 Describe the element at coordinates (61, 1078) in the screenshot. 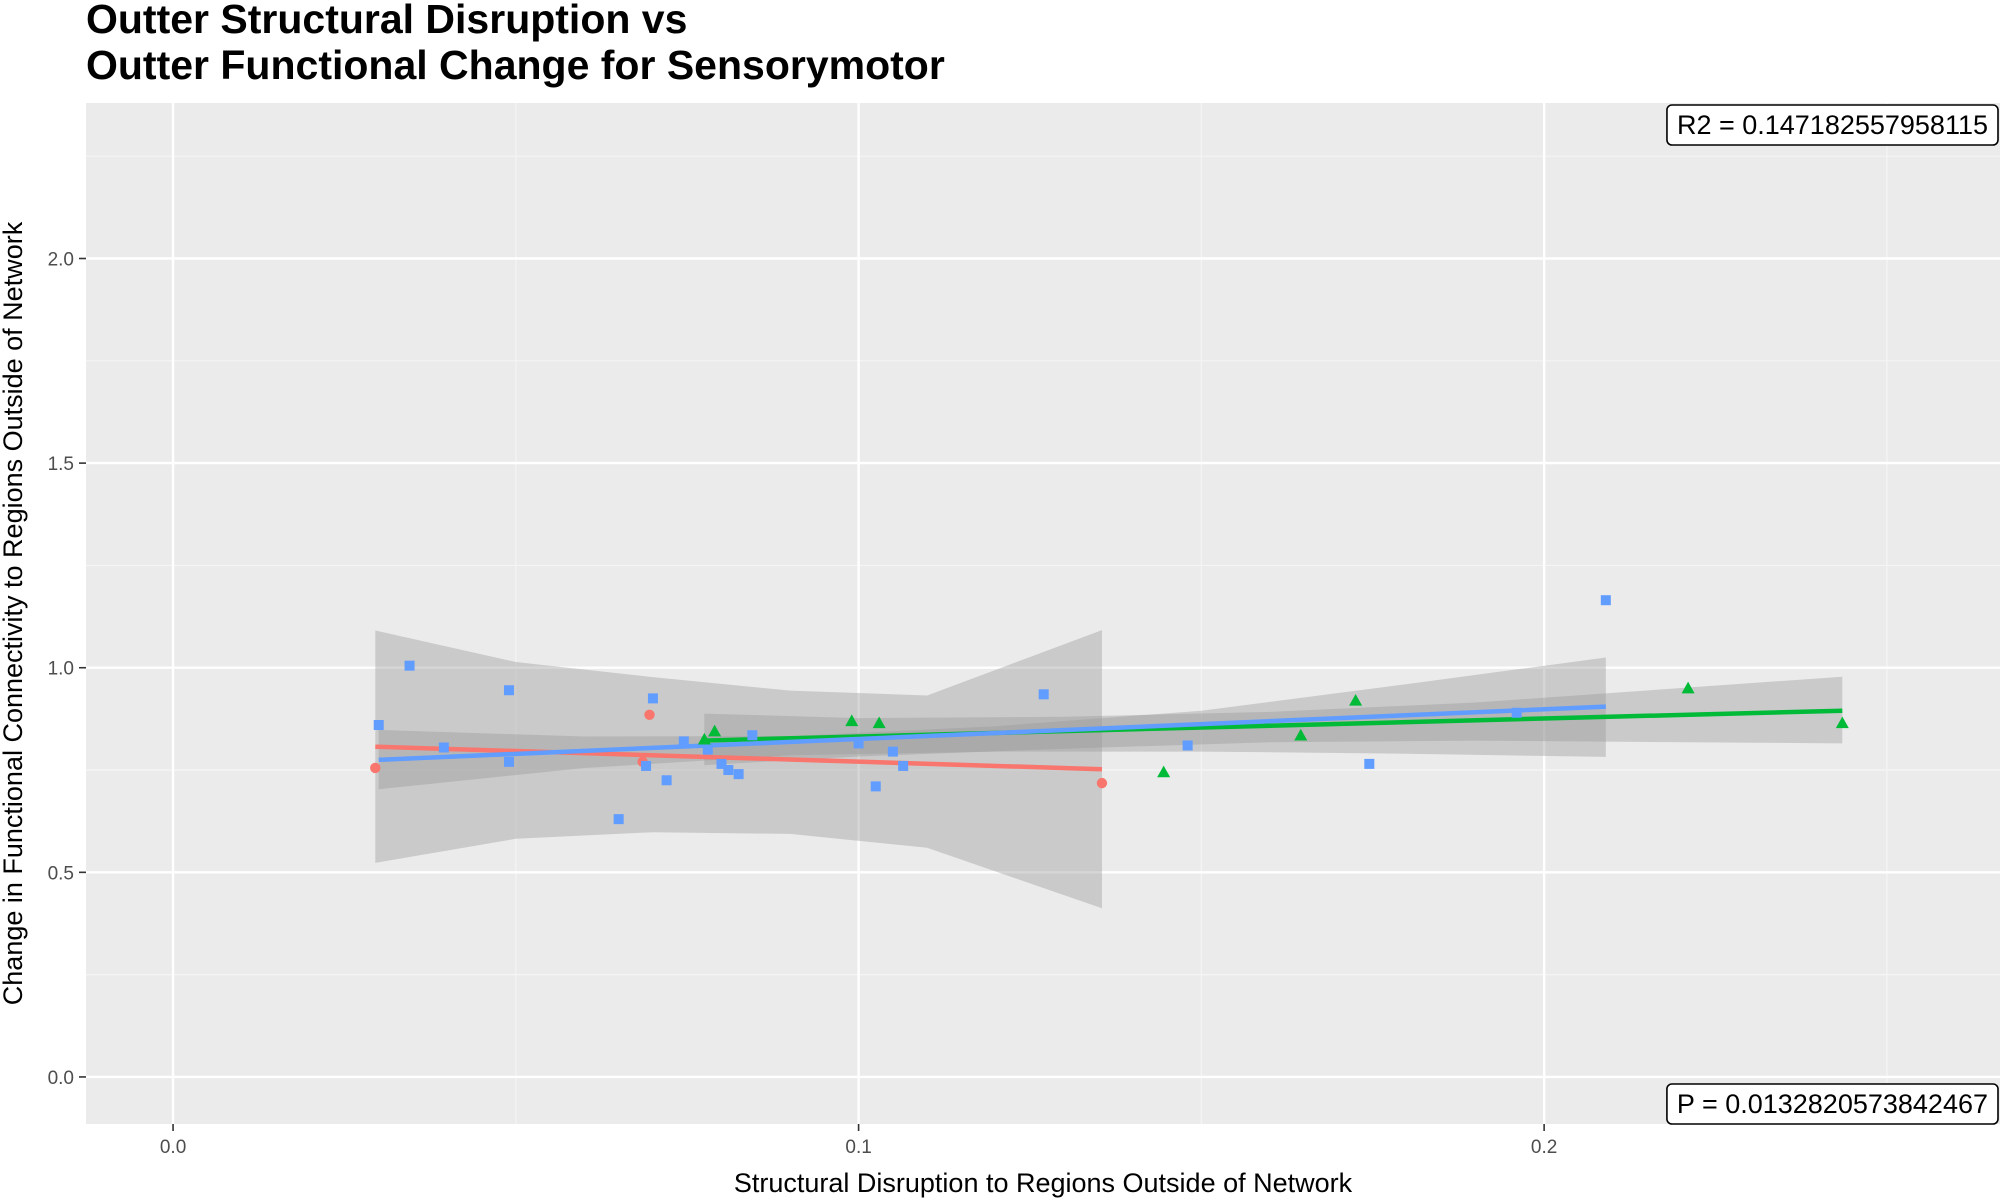

I see `y-tick-label: 0.0` at that location.